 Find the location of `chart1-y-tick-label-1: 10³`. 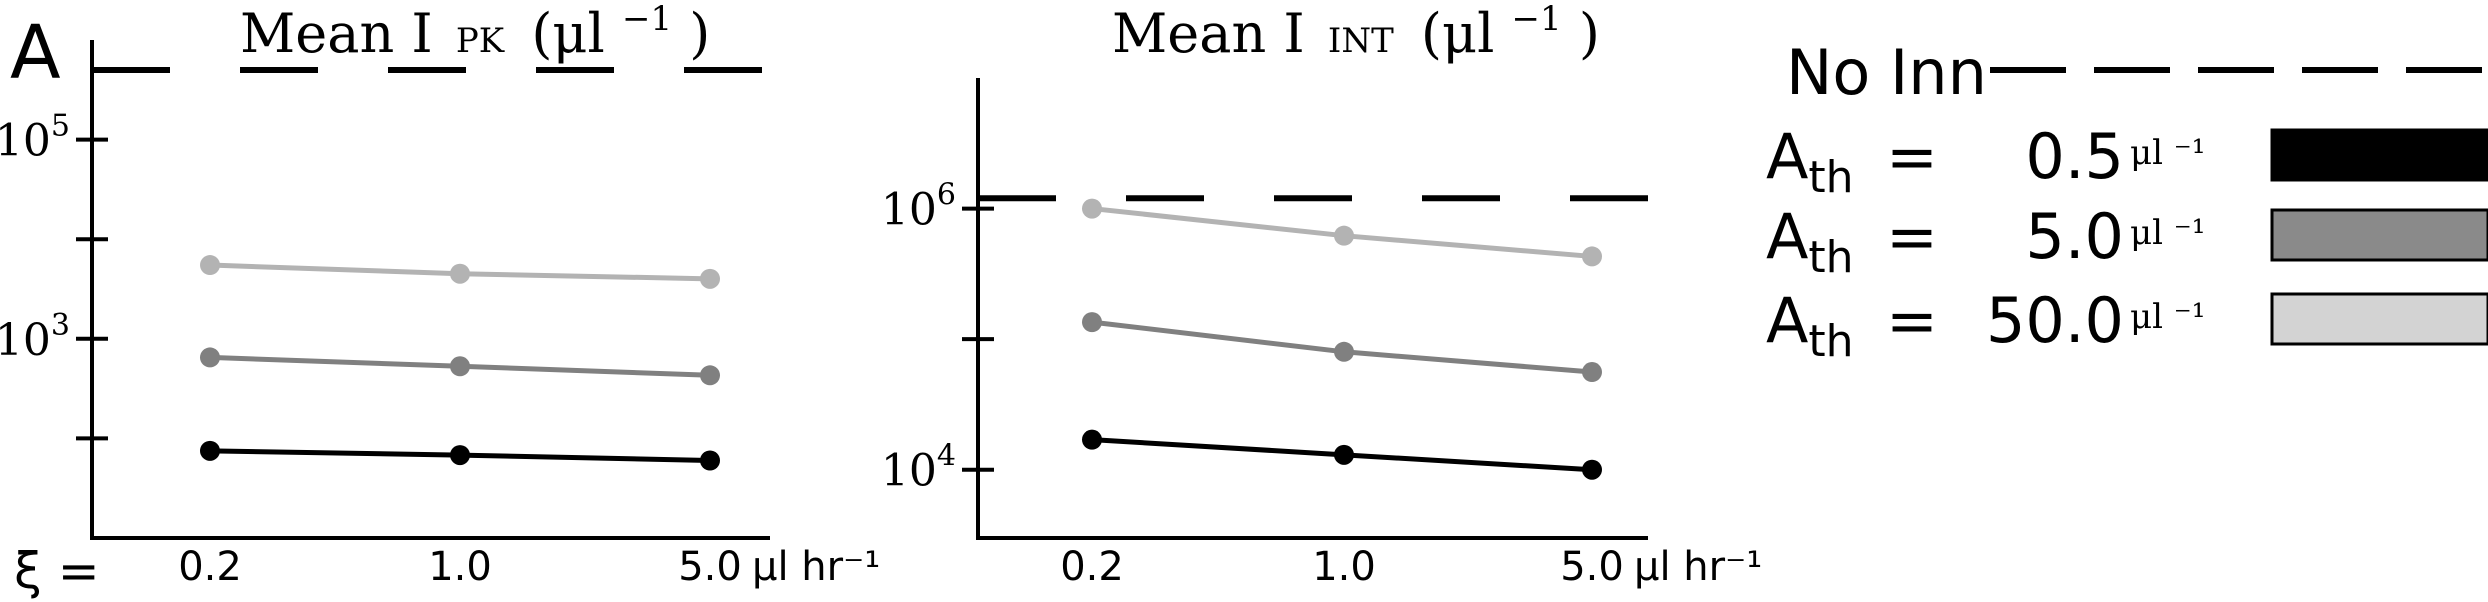

chart1-y-tick-label-1: 10³ is located at coordinates (35, 337).